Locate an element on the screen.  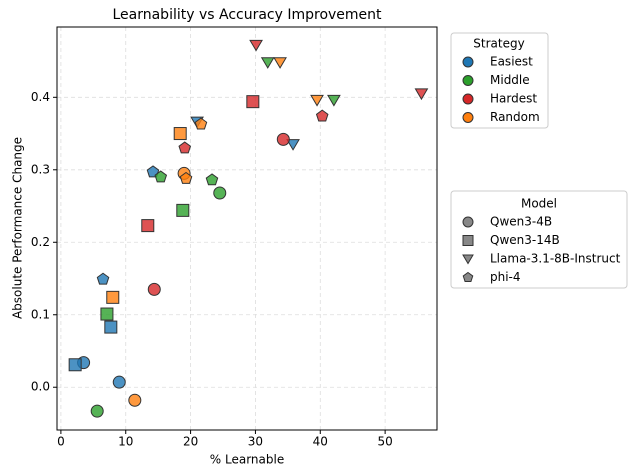
legend-label: Random is located at coordinates (515, 117).